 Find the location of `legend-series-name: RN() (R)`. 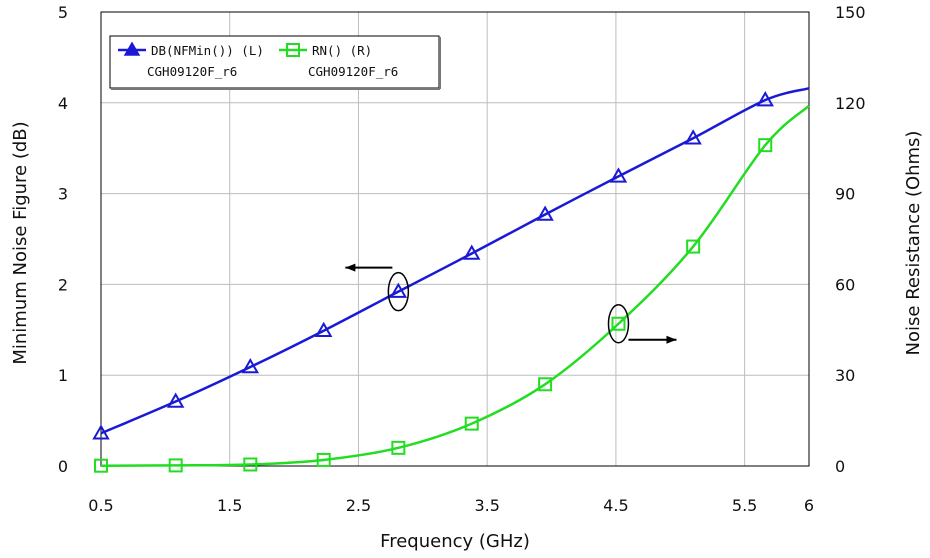

legend-series-name: RN() (R) is located at coordinates (342, 50).